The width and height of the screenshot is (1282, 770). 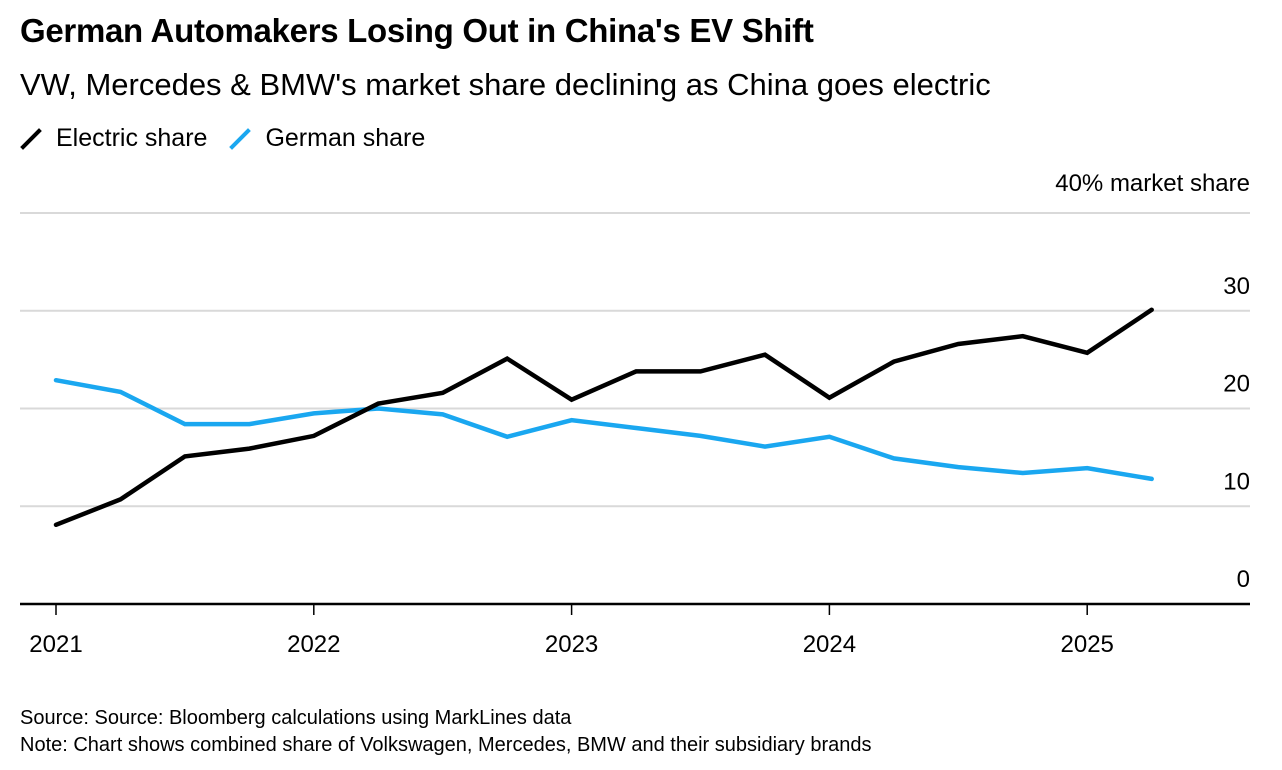 I want to click on y-tick-label: 30, so click(x=1236, y=286).